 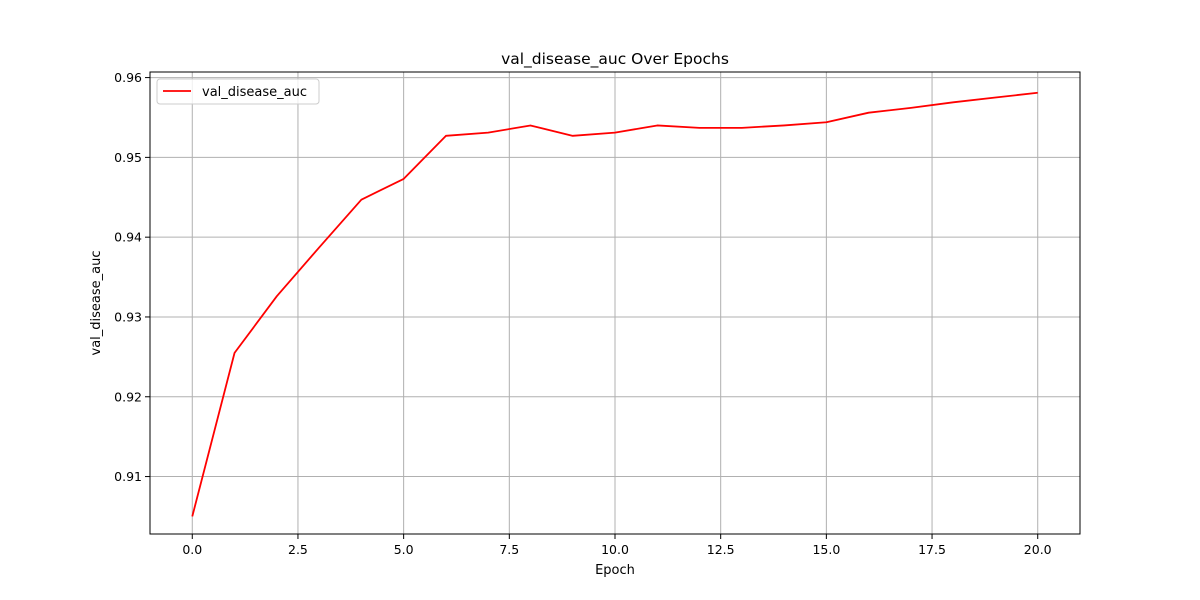 I want to click on legend-label: val_disease_auc, so click(x=254, y=92).